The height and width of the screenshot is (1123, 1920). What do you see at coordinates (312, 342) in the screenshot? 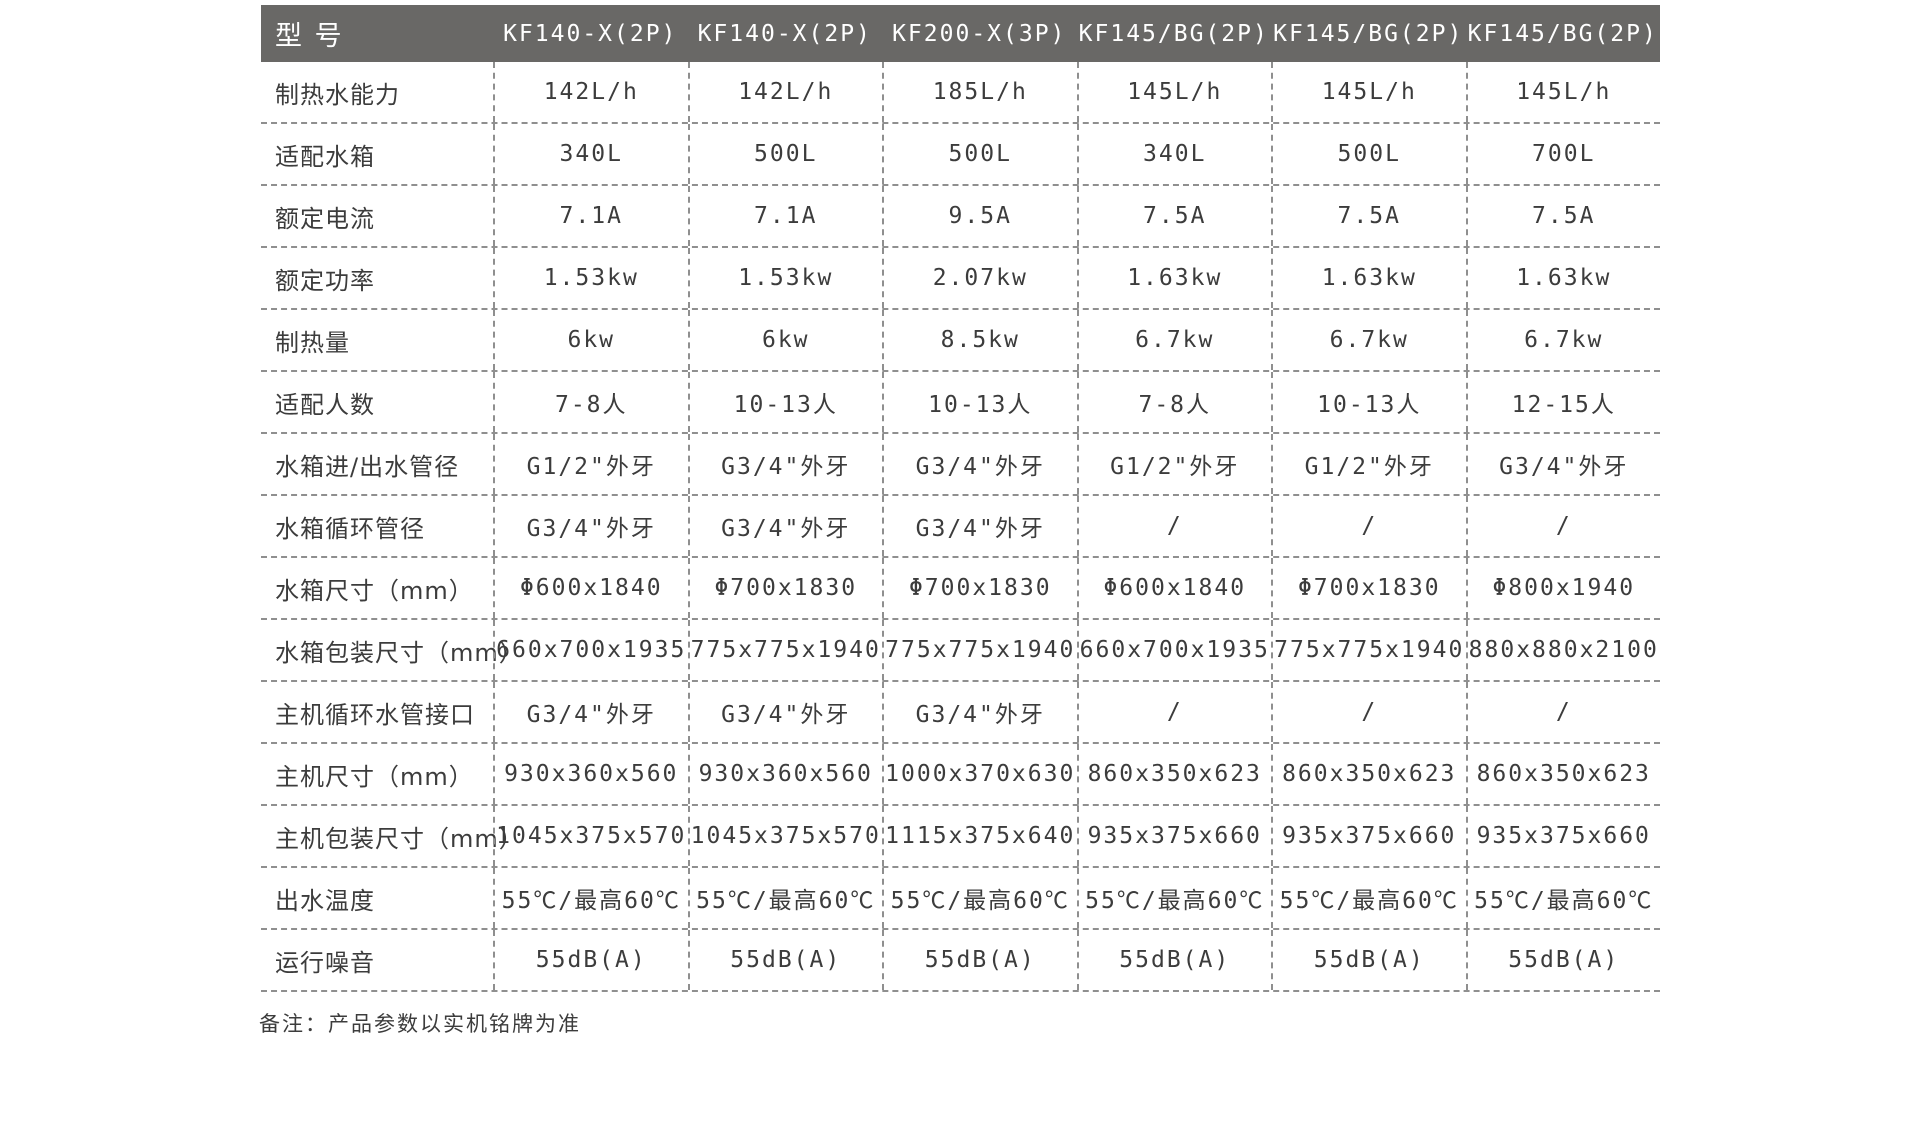
I see `spec-row-label: 制热量` at bounding box center [312, 342].